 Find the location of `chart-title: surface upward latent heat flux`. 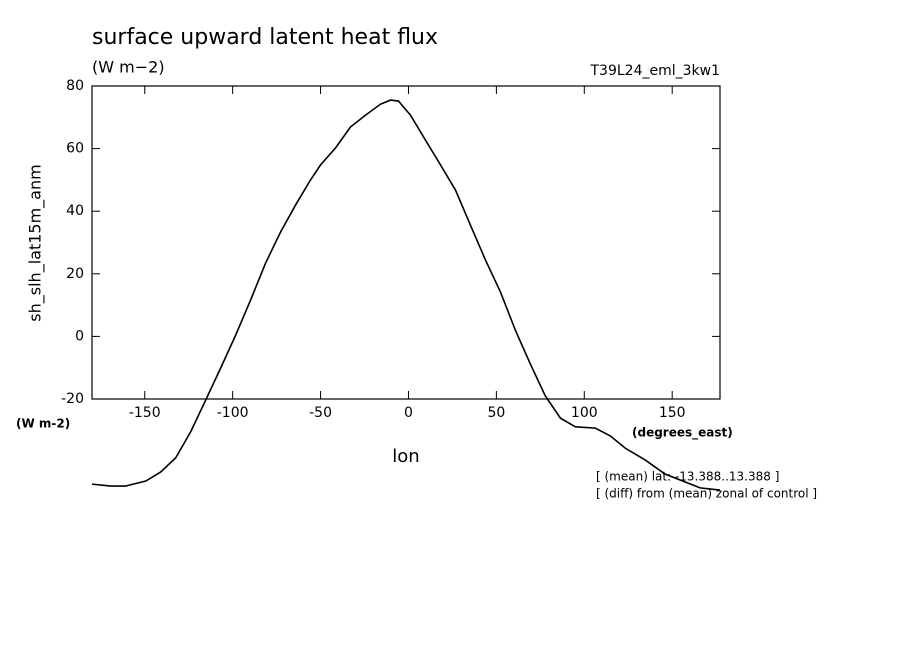

chart-title: surface upward latent heat flux is located at coordinates (265, 37).